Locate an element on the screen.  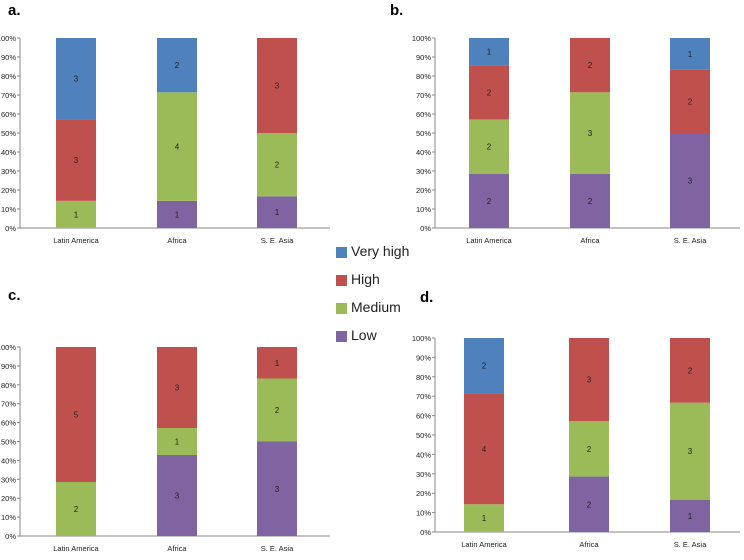
legend-item-very-high: Very high is located at coordinates (386, 254).